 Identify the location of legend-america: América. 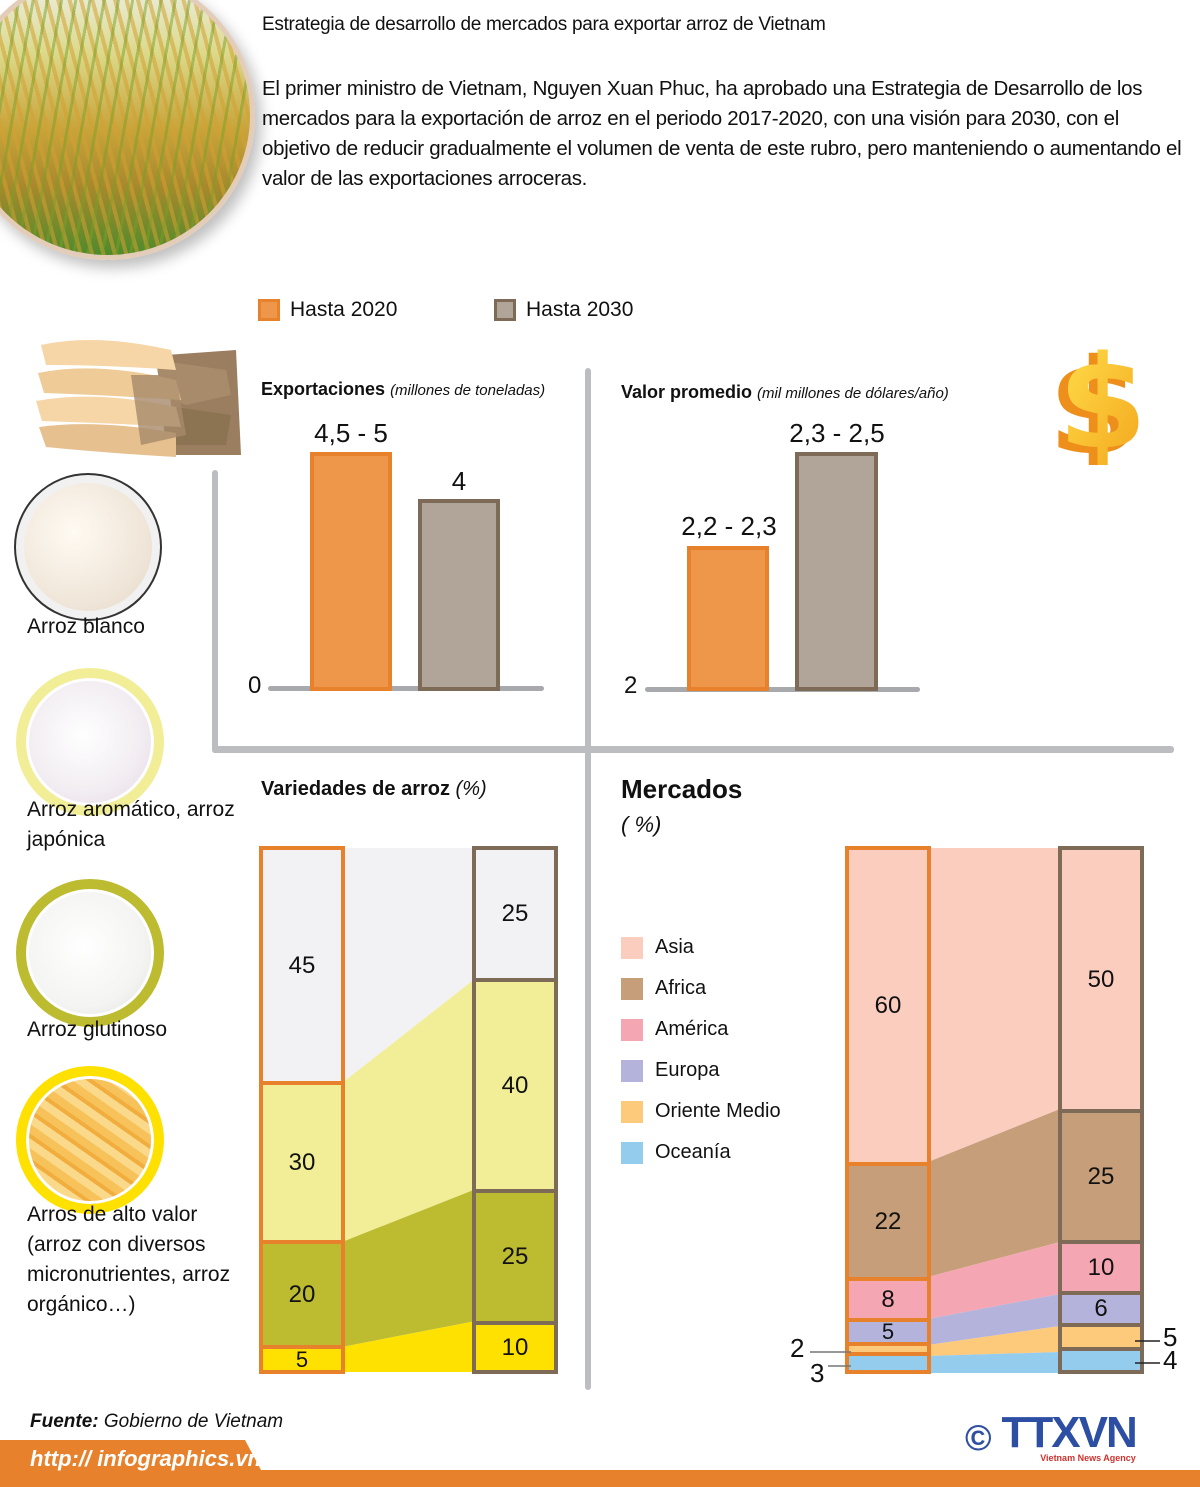
(701, 1029).